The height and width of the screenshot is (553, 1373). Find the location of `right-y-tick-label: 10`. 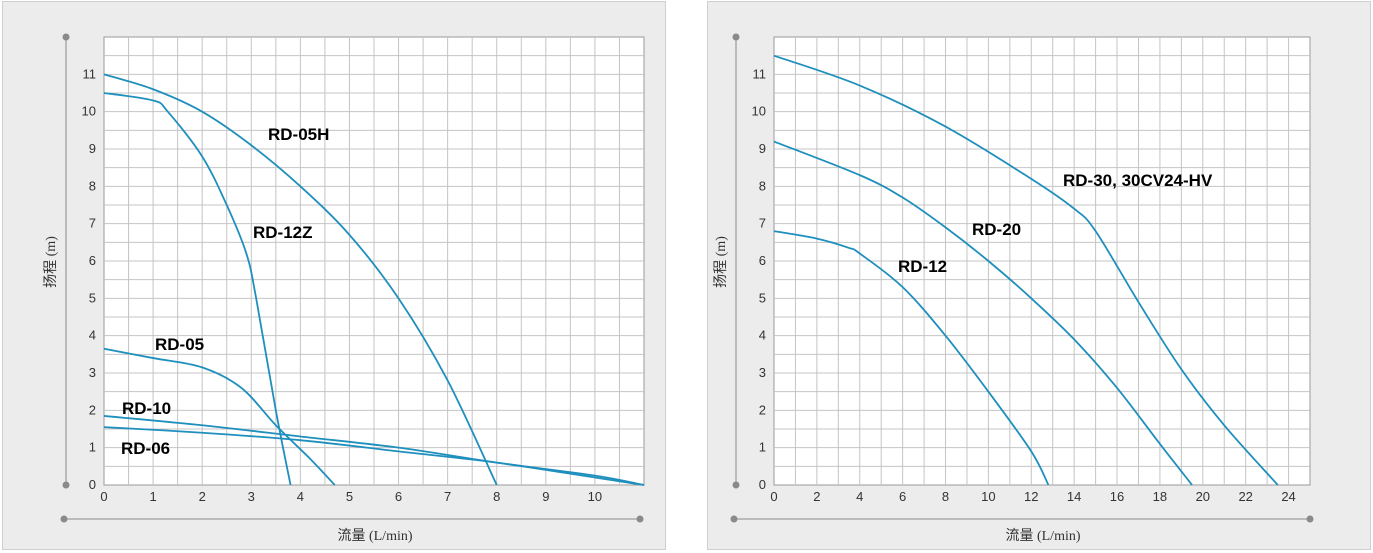

right-y-tick-label: 10 is located at coordinates (759, 111).